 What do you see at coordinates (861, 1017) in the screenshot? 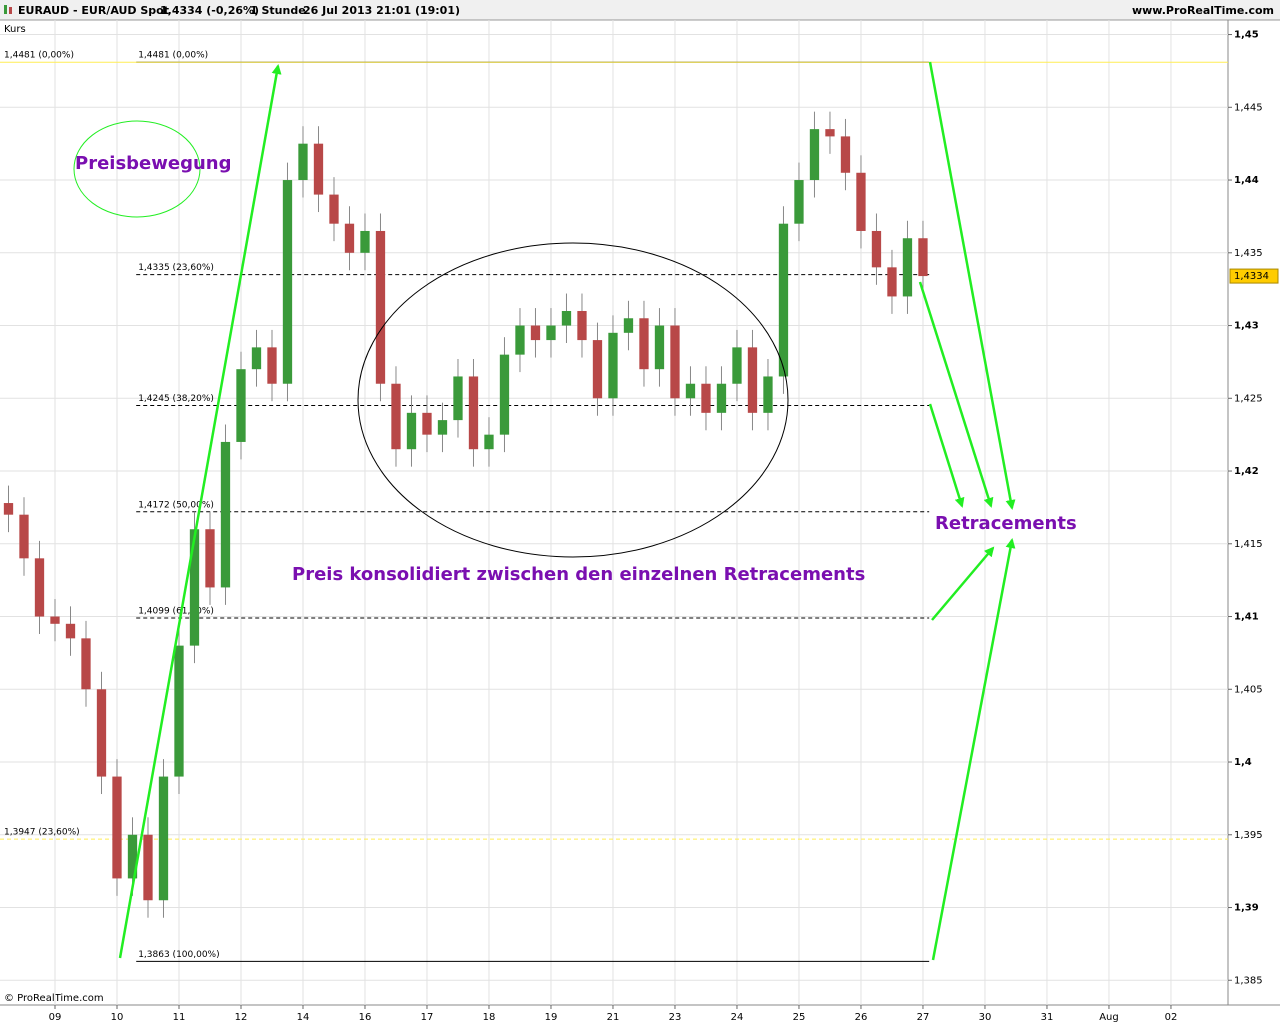
I see `x-tick-label: 26` at bounding box center [861, 1017].